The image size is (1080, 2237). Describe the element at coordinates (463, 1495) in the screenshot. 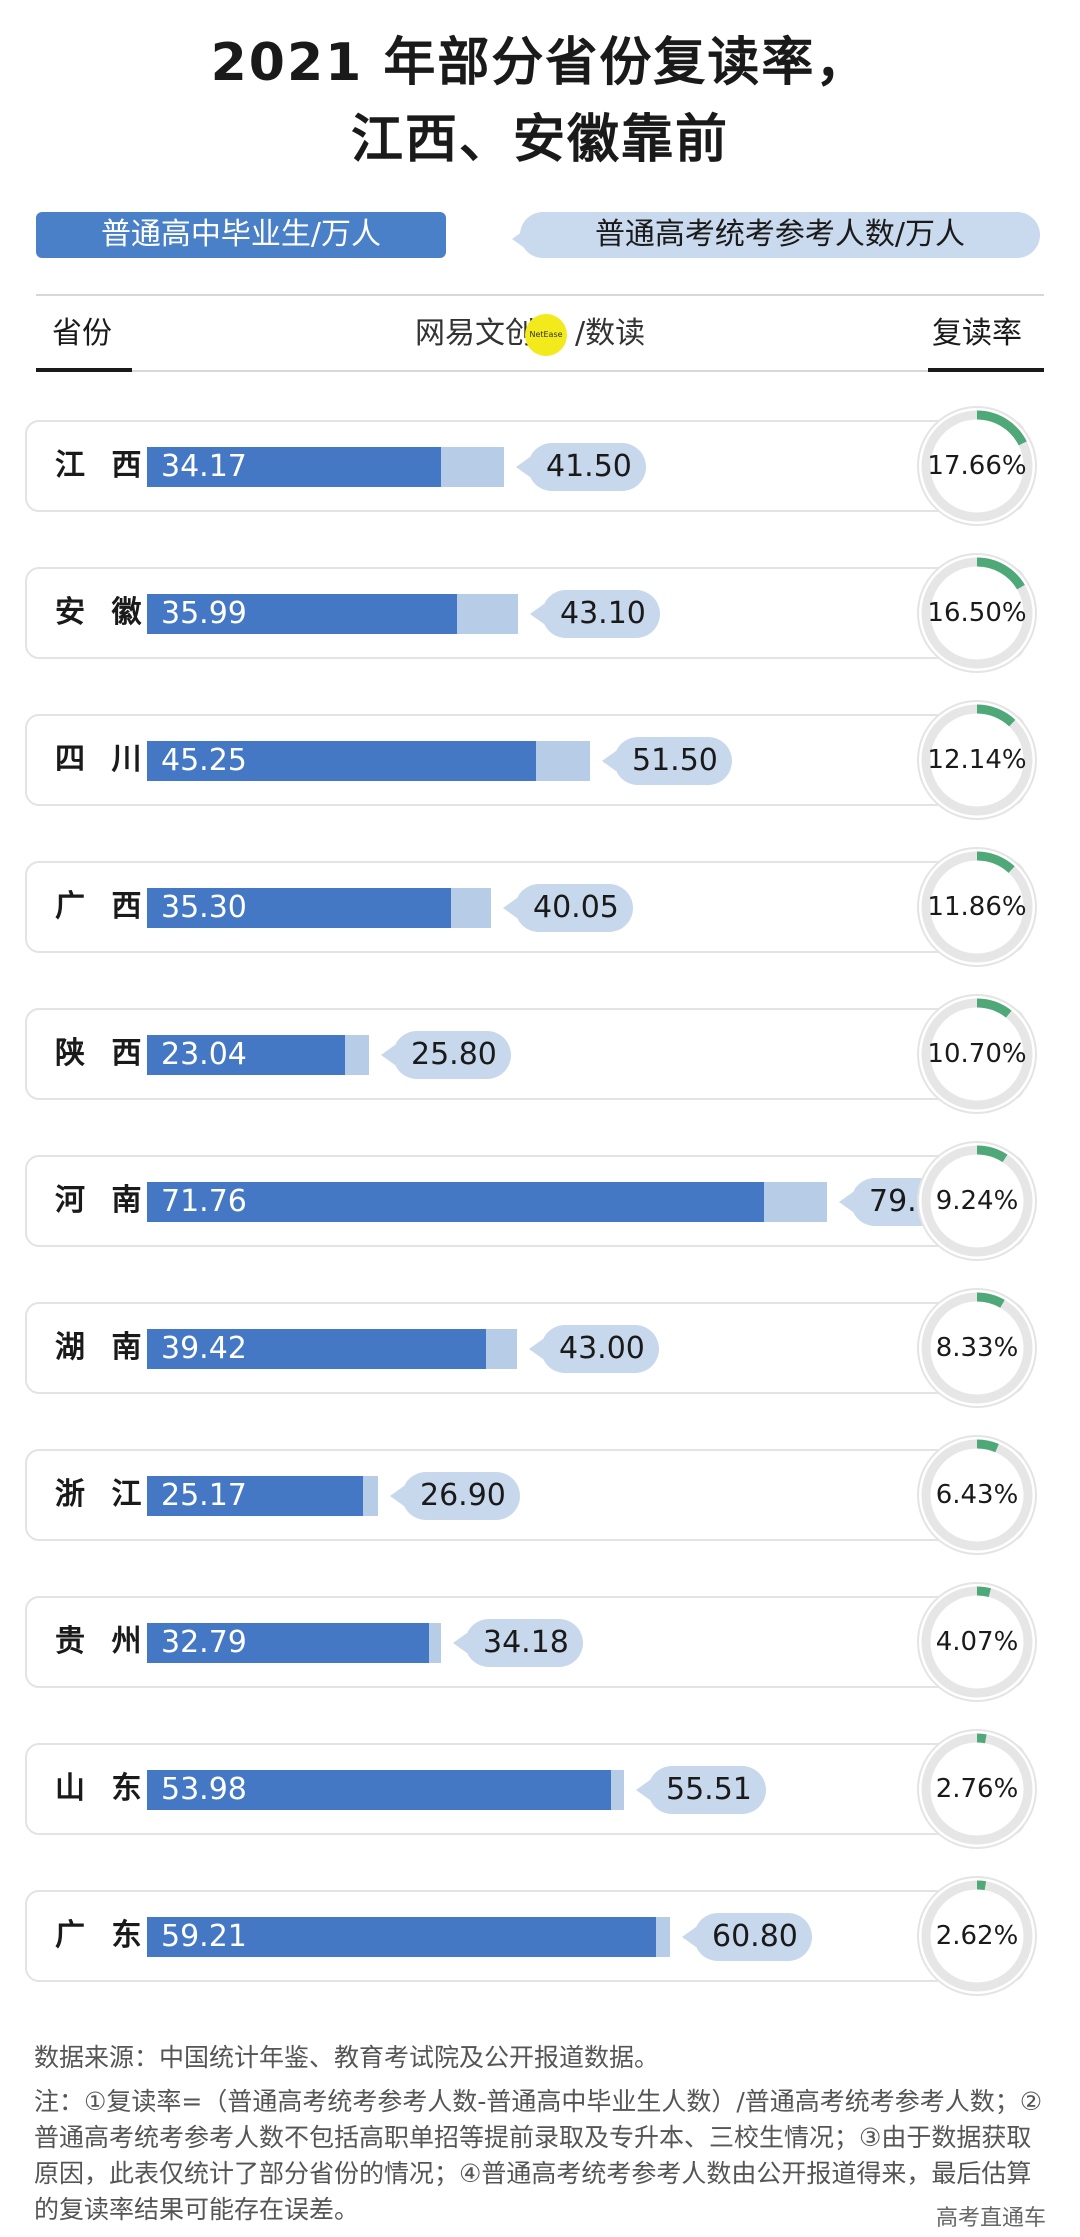

I see `exam-takers-number: 26.90` at that location.